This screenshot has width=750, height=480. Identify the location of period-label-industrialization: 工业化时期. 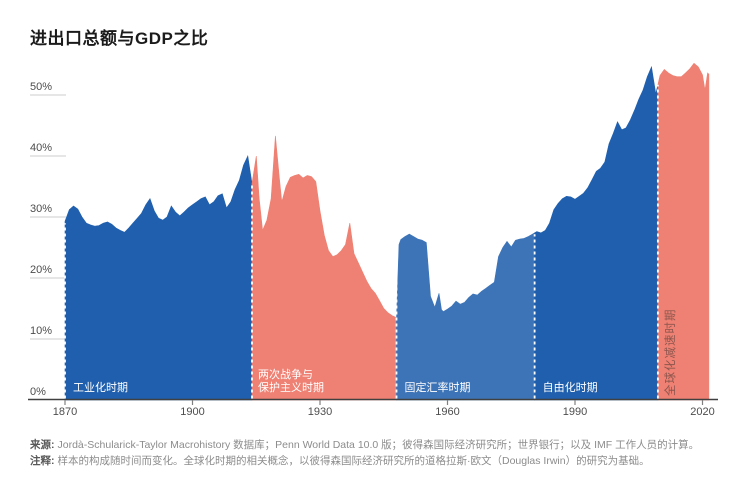
(100, 388).